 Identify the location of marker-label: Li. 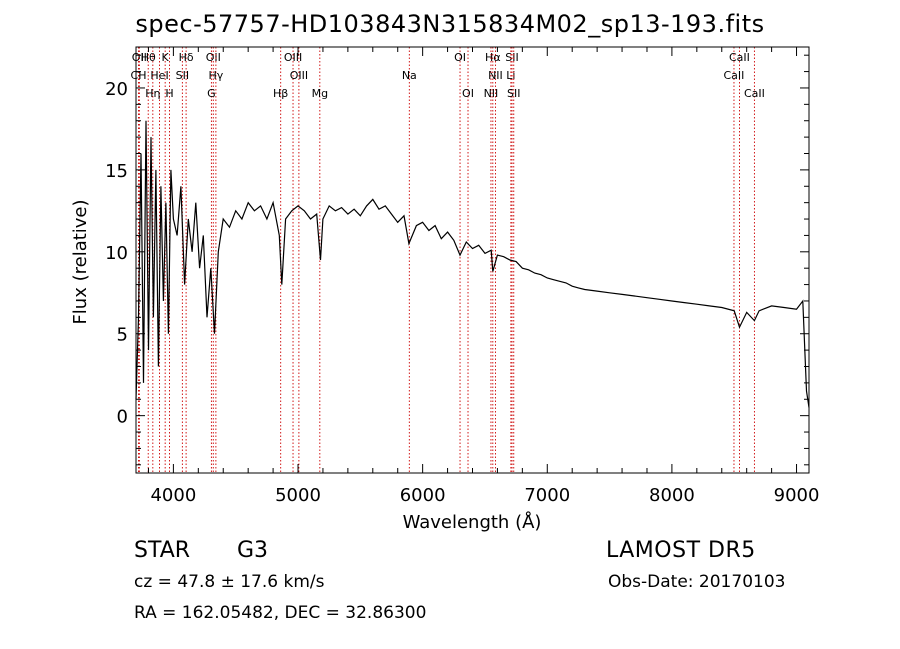
(510, 75).